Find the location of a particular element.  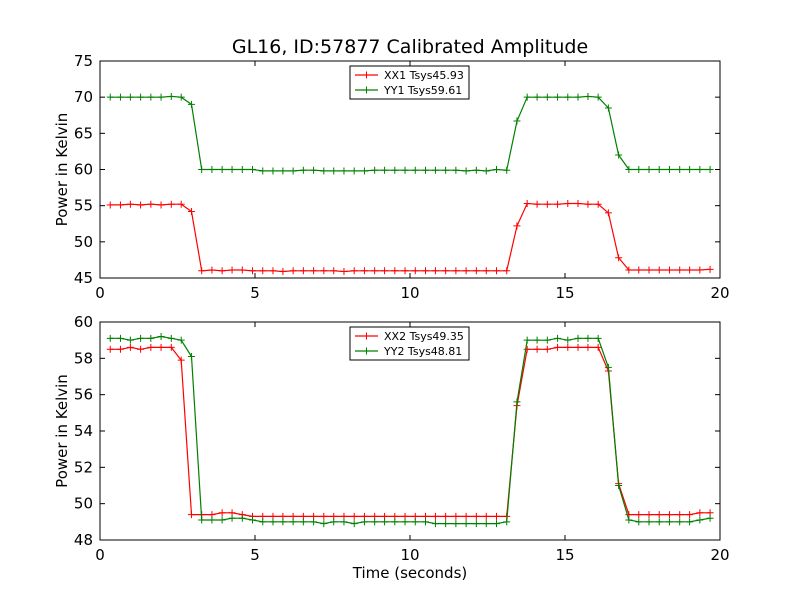

y-tick-label: 54 is located at coordinates (83, 431).